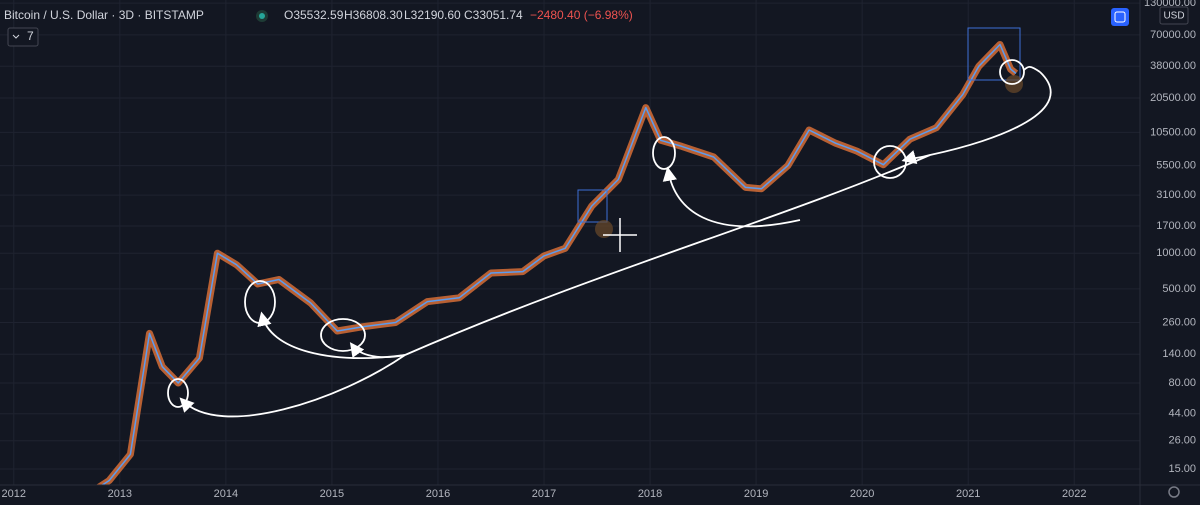 The image size is (1200, 505). I want to click on ohlc-close: C33051.74, so click(493, 15).